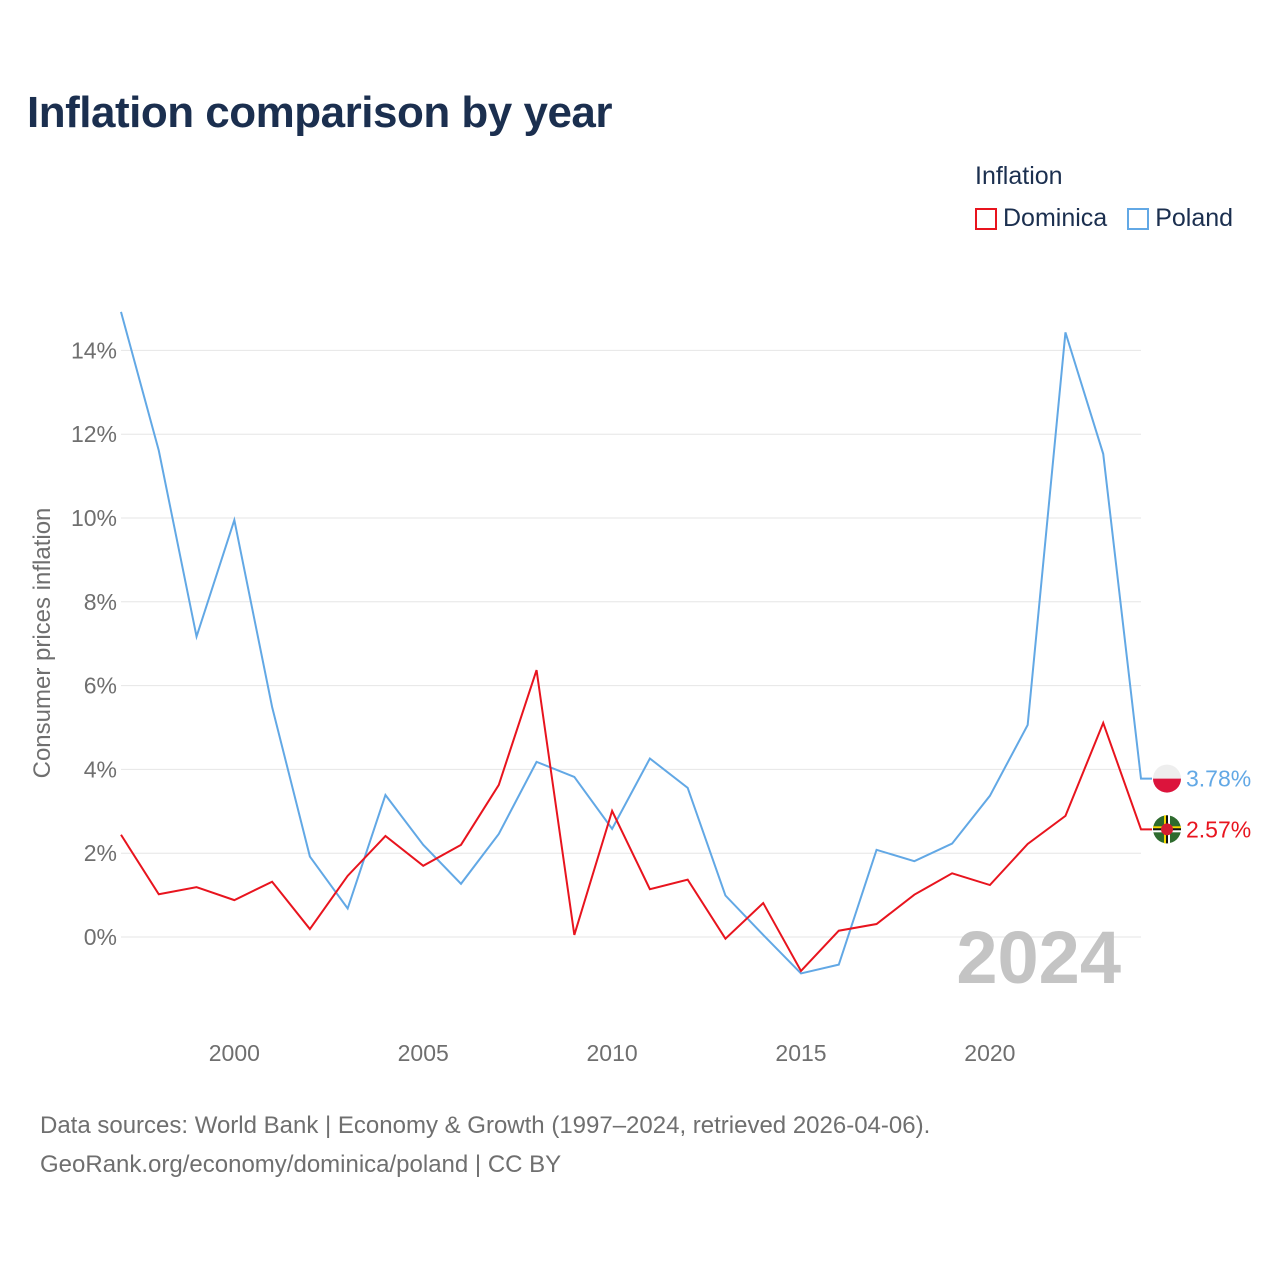  What do you see at coordinates (94, 643) in the screenshot?
I see `y-axis-ticks: 0% 2% 4% 6% 8% 10% 12% 14%` at bounding box center [94, 643].